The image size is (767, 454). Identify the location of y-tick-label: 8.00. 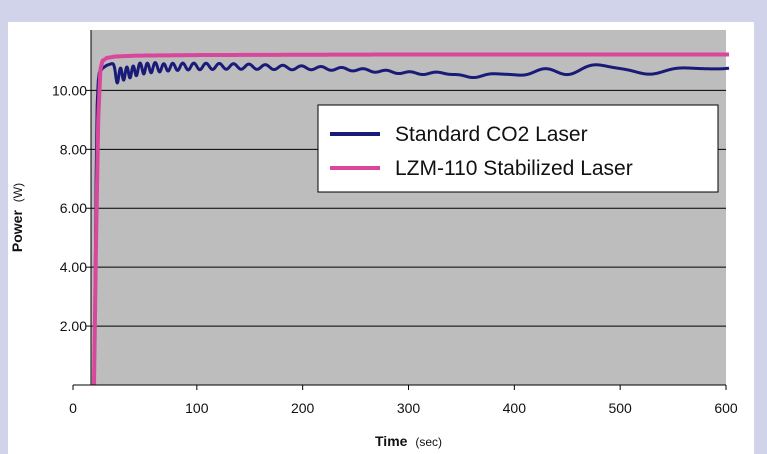
(73, 149).